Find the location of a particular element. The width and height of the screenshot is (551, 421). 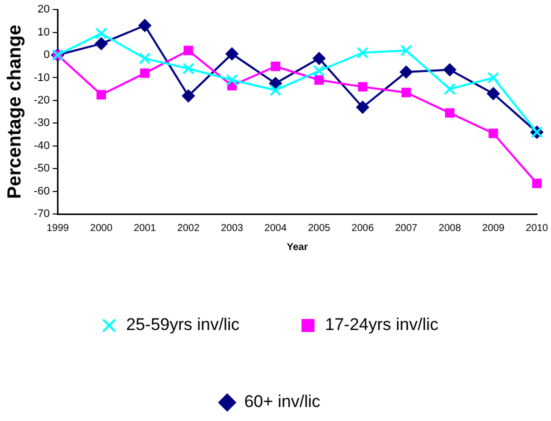

x-tick-label: 1999 is located at coordinates (58, 228).